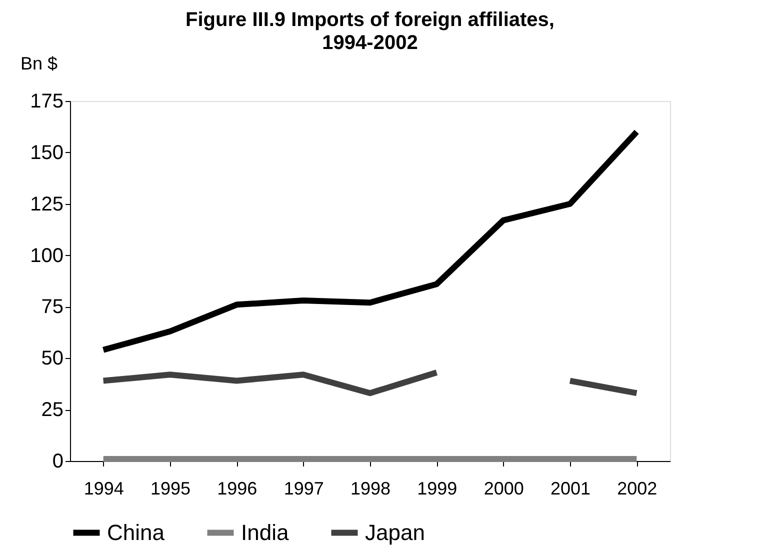 The image size is (764, 554). Describe the element at coordinates (52, 410) in the screenshot. I see `y-tick-label: 25` at that location.